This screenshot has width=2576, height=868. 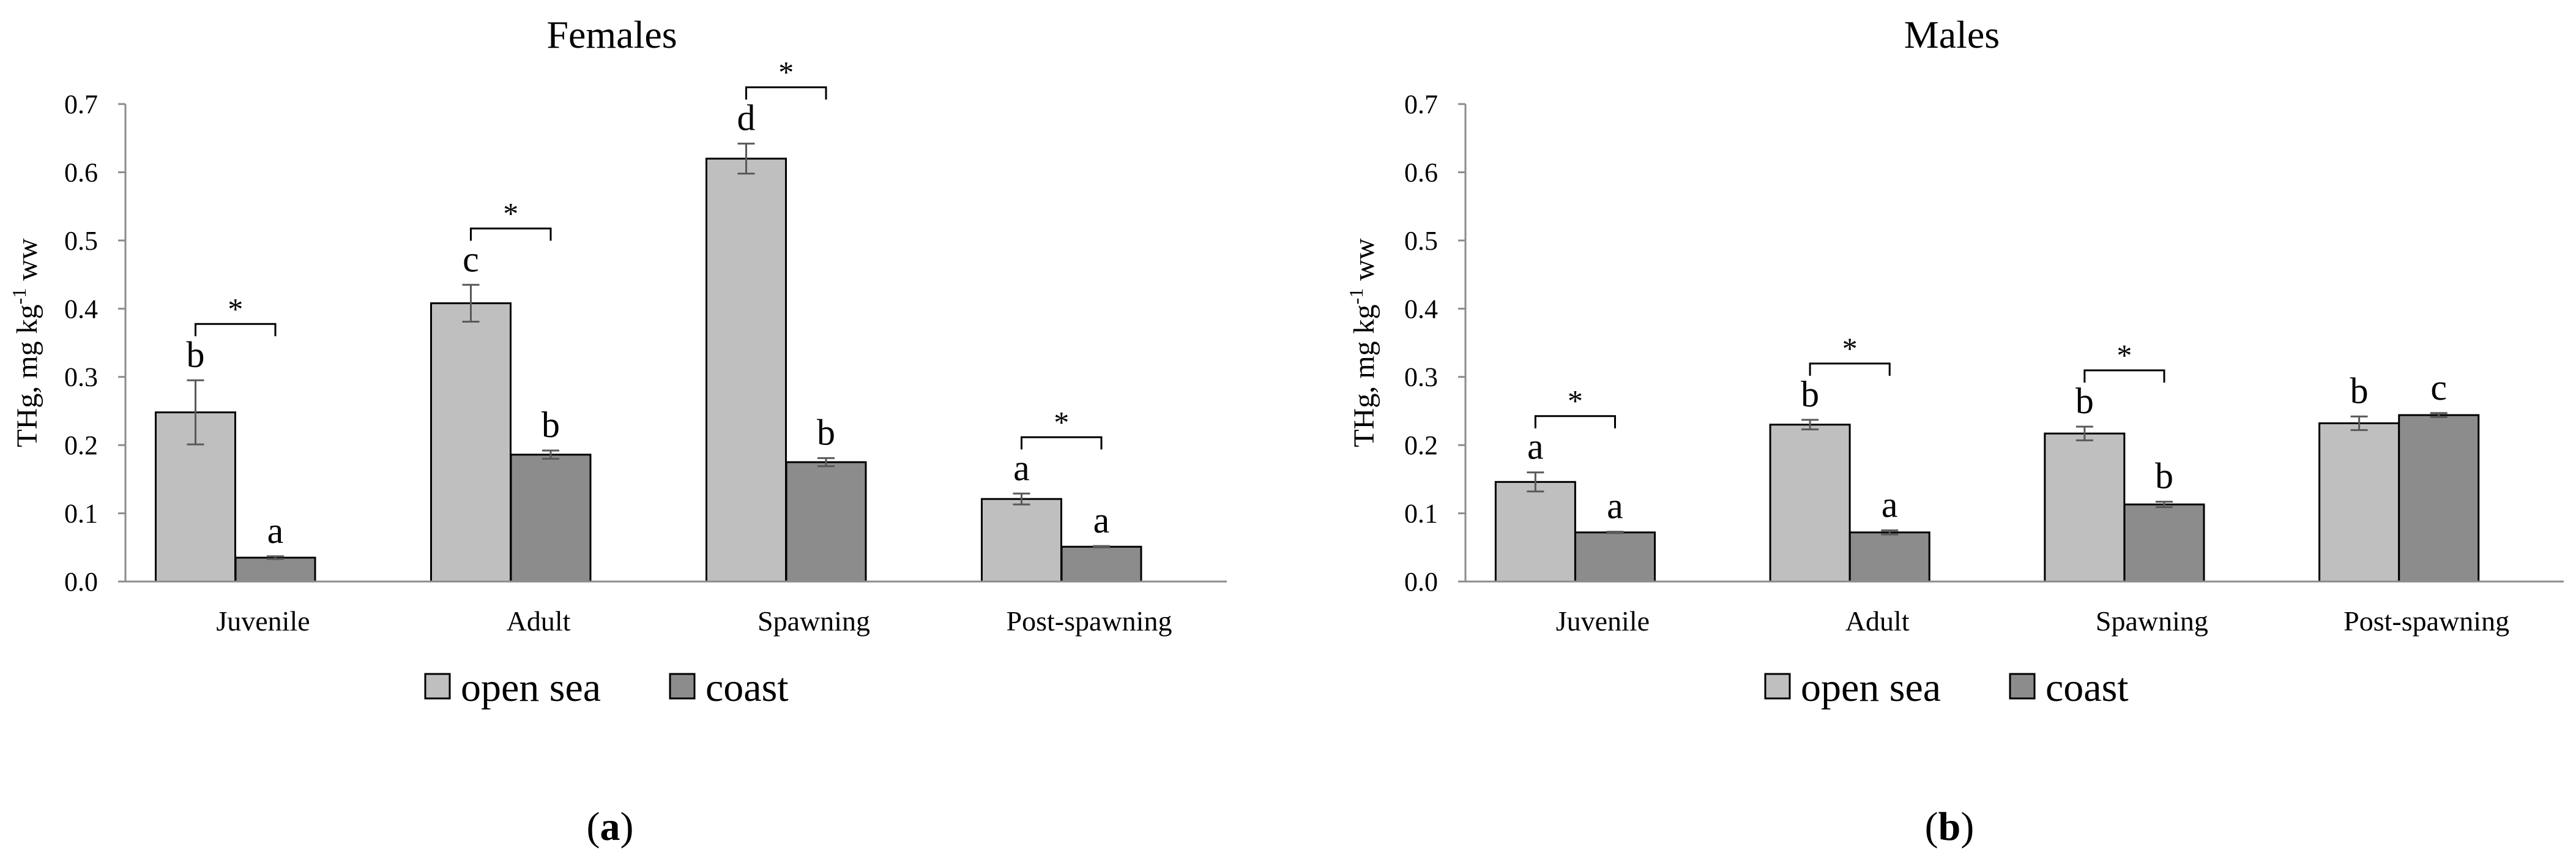 What do you see at coordinates (611, 826) in the screenshot?
I see `panel-label: (a)` at bounding box center [611, 826].